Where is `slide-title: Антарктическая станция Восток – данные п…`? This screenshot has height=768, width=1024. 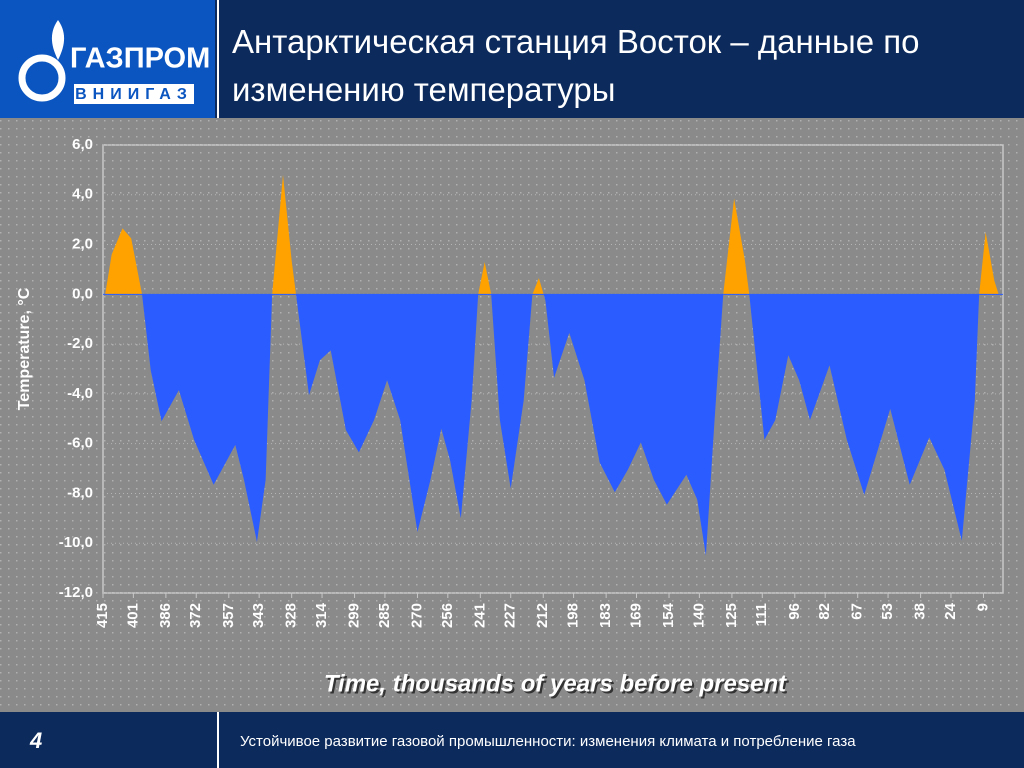
slide-title: Антарктическая станция Восток – данные п… is located at coordinates (576, 65).